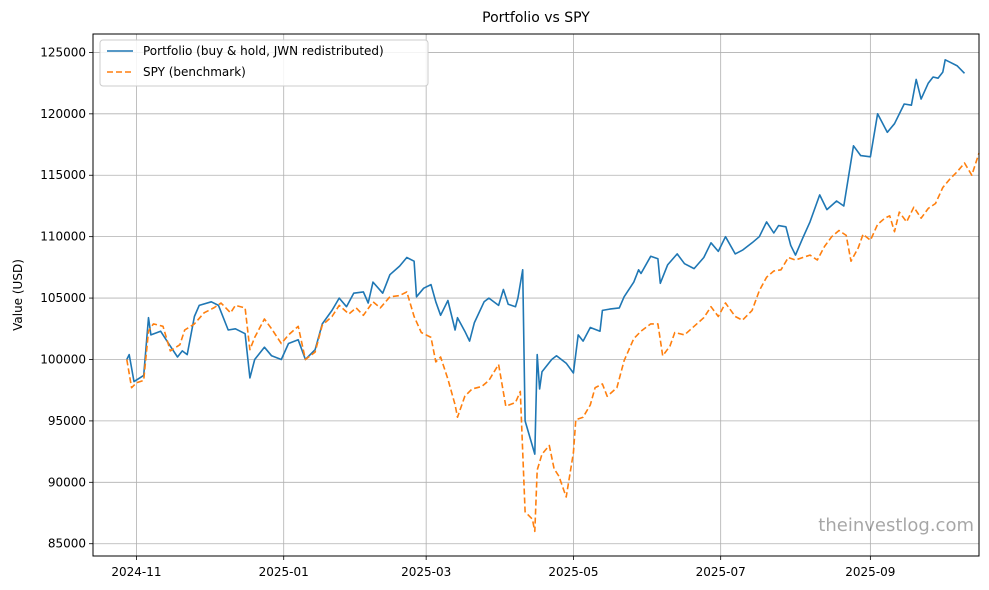 This screenshot has height=590, width=989. Describe the element at coordinates (67, 544) in the screenshot. I see `y-tick-label: 85000` at that location.